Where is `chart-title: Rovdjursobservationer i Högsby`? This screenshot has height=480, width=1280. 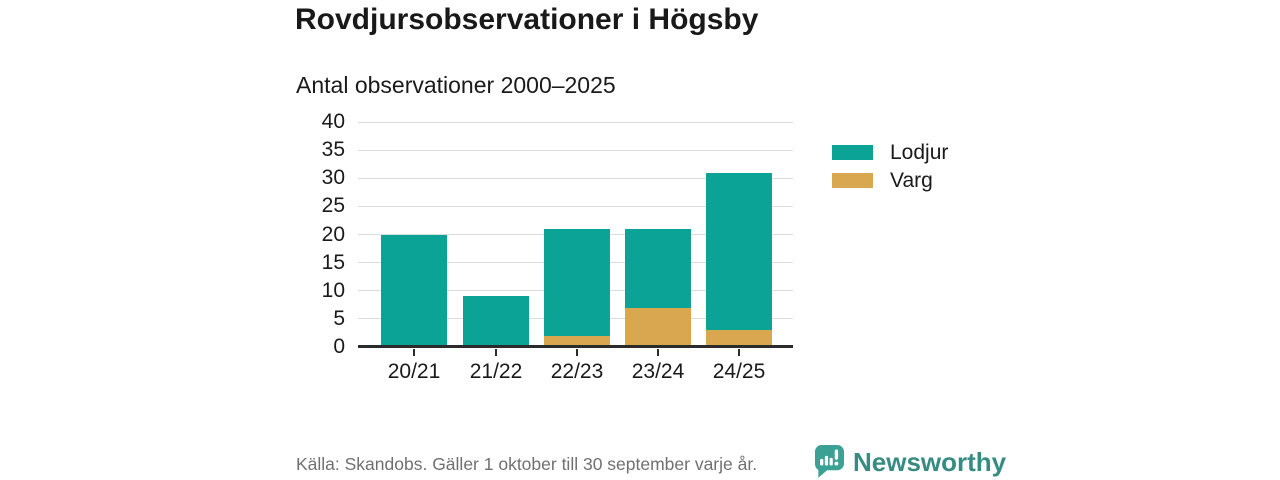 chart-title: Rovdjursobservationer i Högsby is located at coordinates (527, 19).